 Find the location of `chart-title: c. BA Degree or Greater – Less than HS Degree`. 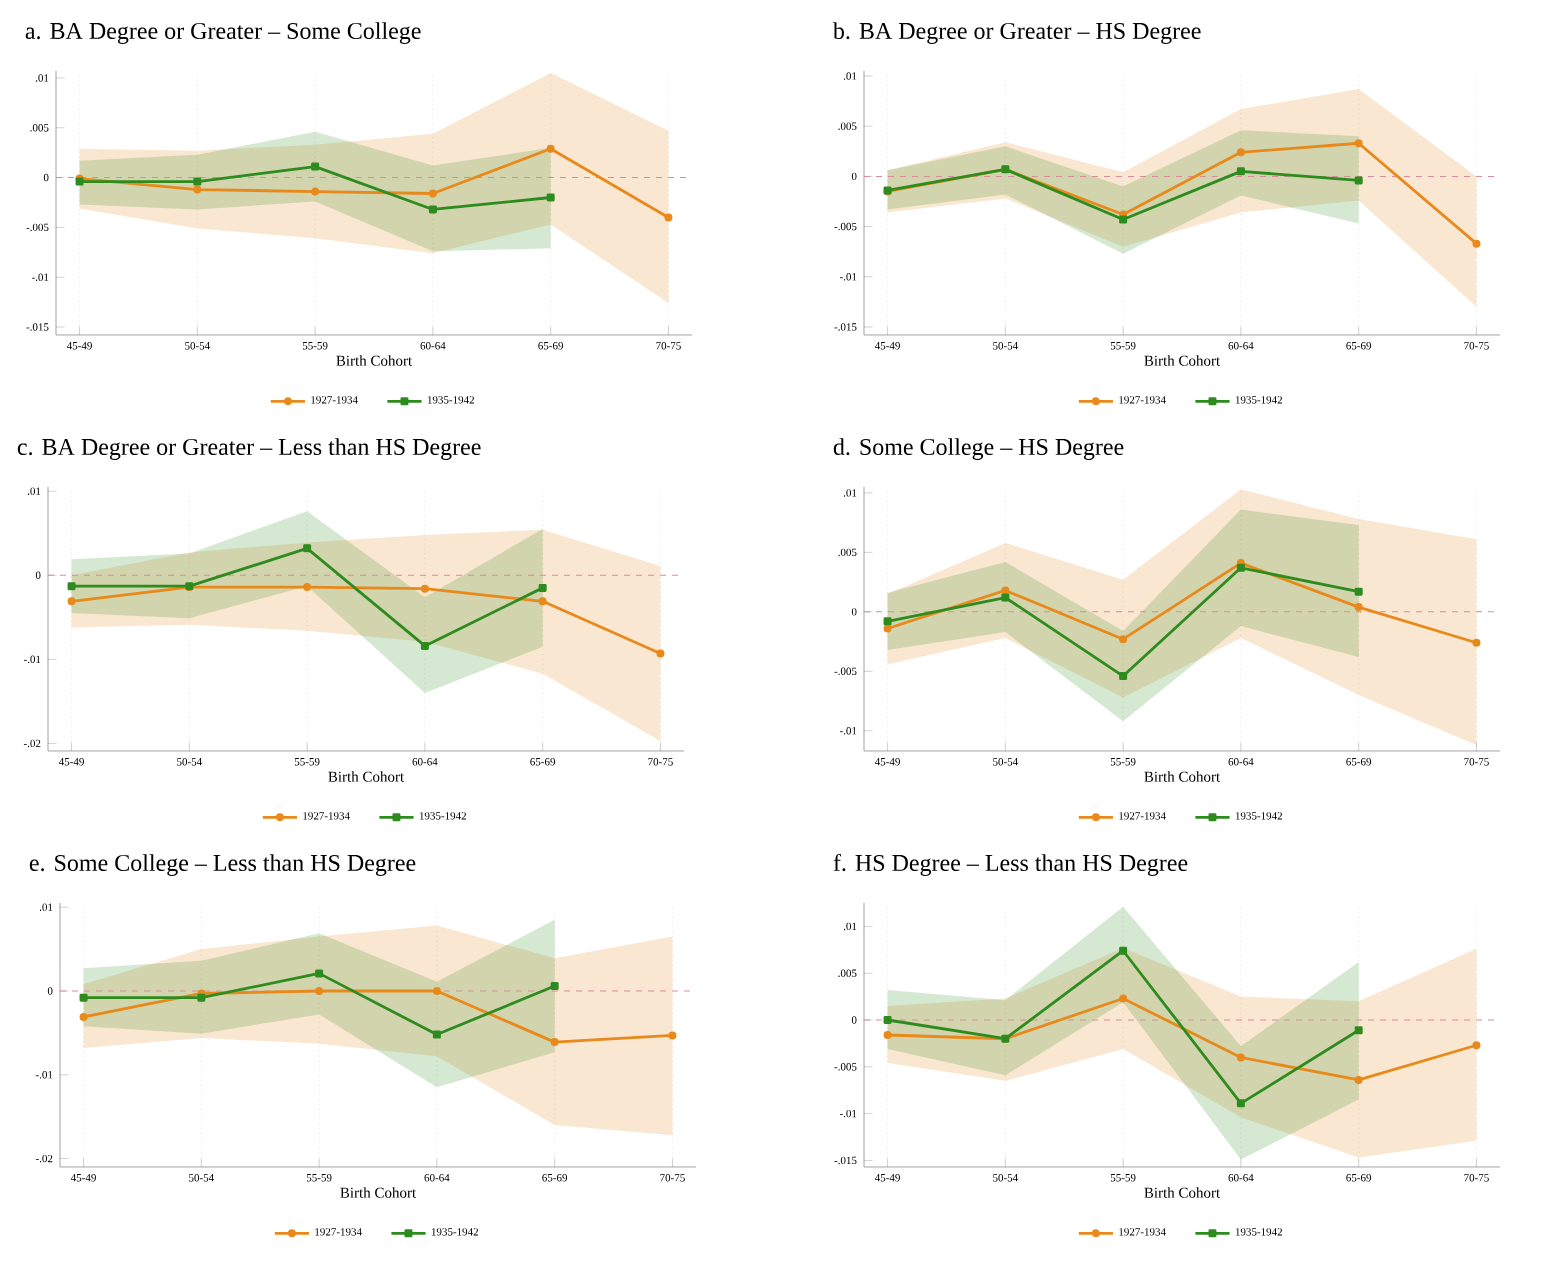

chart-title: c. BA Degree or Greater – Less than HS Degree is located at coordinates (249, 449).